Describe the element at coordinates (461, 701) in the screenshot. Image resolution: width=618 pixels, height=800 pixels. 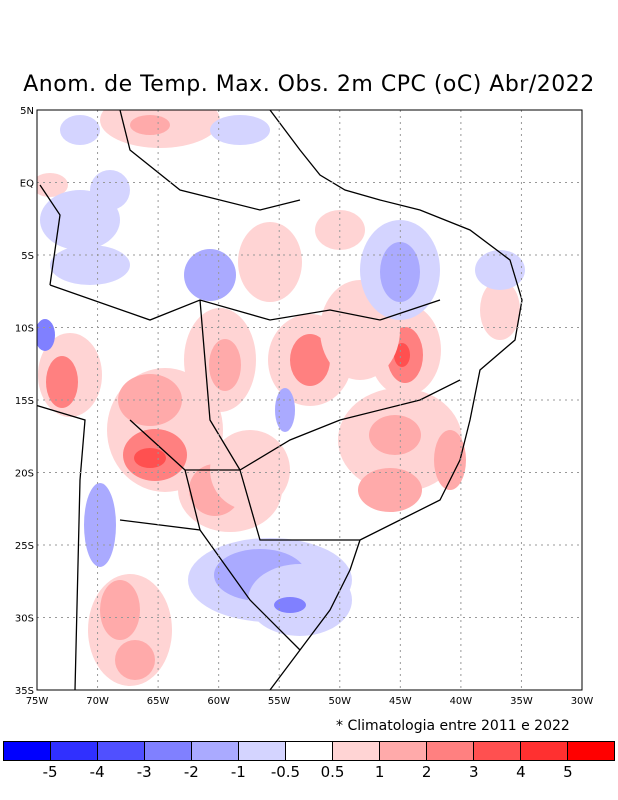
I see `x-tick-label: 40W` at that location.